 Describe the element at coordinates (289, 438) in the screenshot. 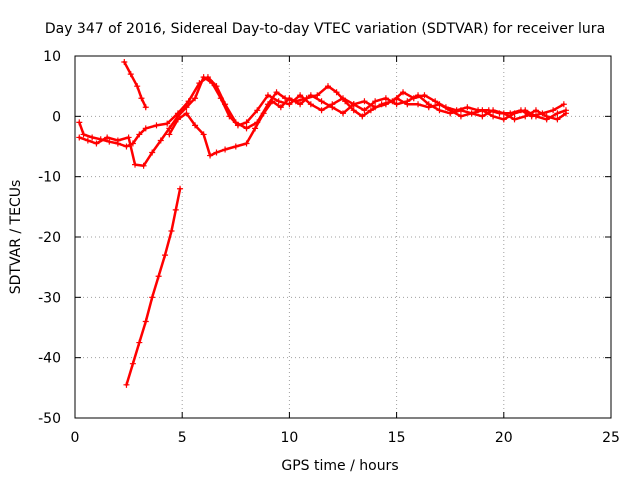

I see `x-tick-label: 10` at that location.